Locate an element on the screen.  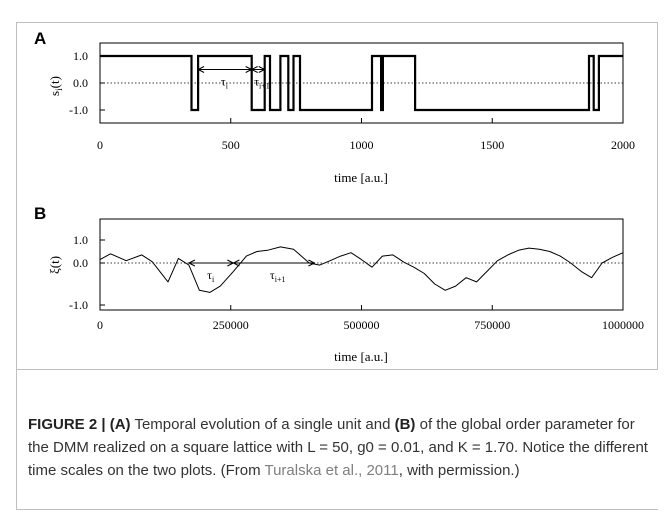
caption-left-rule is located at coordinates (16, 440).